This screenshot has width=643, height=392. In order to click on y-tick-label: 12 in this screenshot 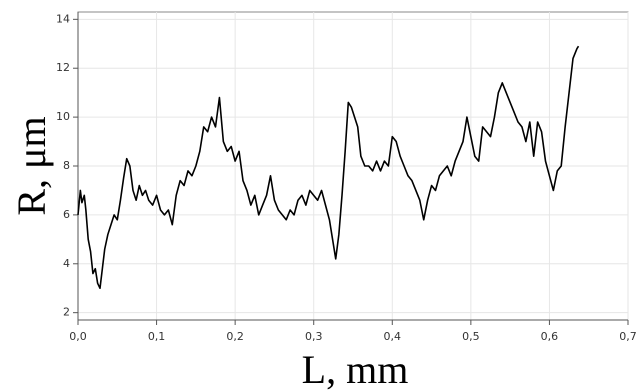, I will do `click(63, 67)`.